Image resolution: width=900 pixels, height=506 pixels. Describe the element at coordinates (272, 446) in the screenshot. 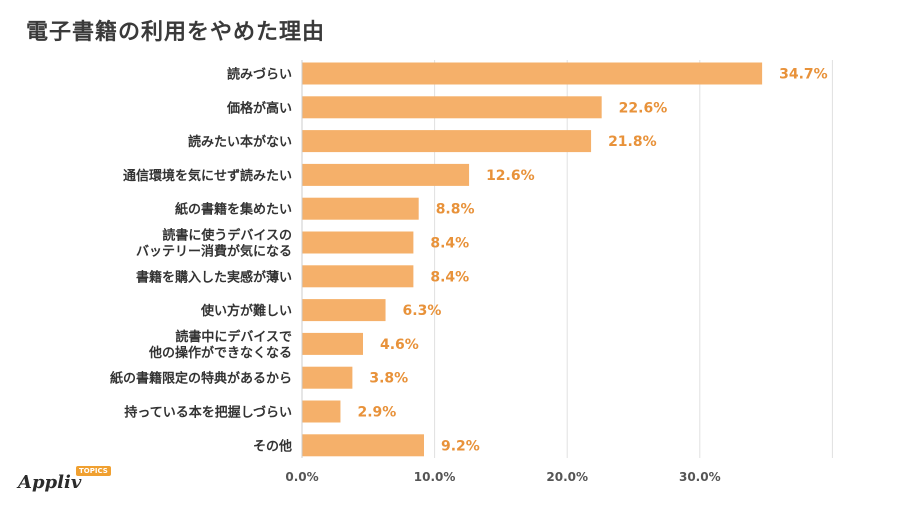

I see `category-label: その他` at that location.